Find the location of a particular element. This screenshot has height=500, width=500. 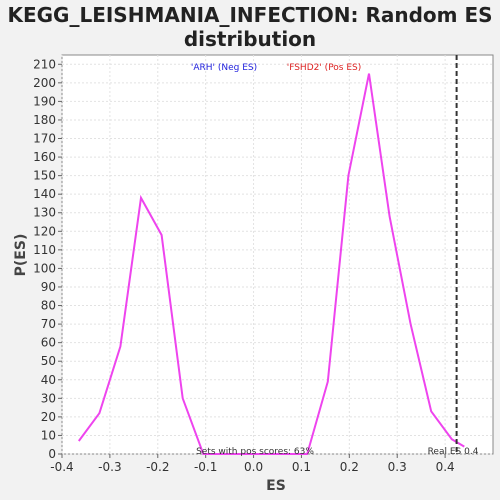

x-tick-label: 0.3 is located at coordinates (397, 467).